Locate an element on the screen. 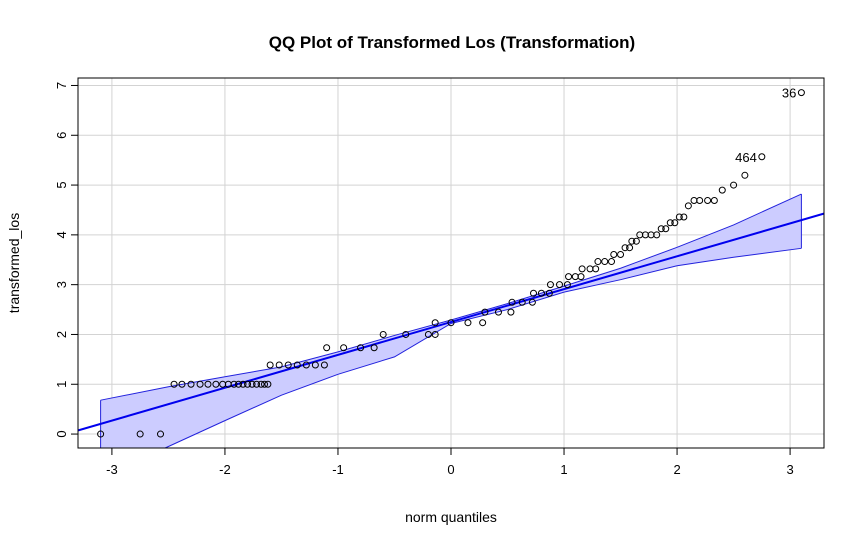  y-tick-label: 3 is located at coordinates (61, 284).